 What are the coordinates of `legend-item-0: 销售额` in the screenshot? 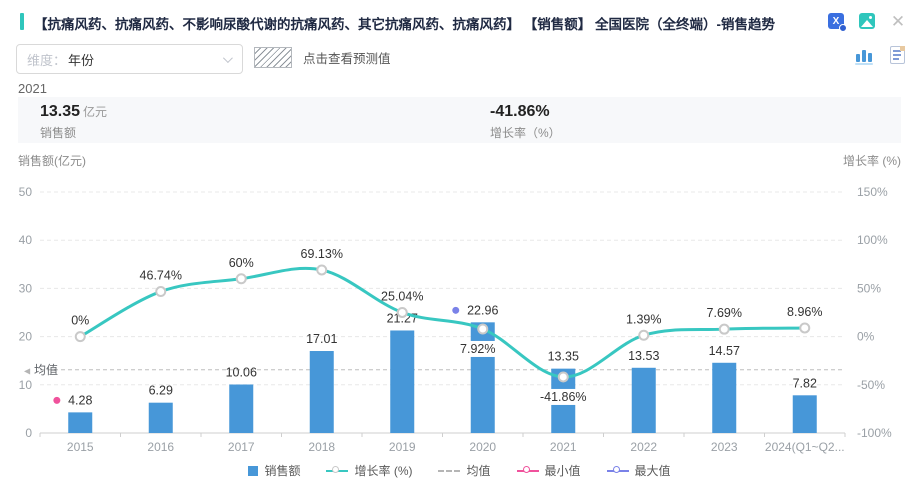 It's located at (274, 470).